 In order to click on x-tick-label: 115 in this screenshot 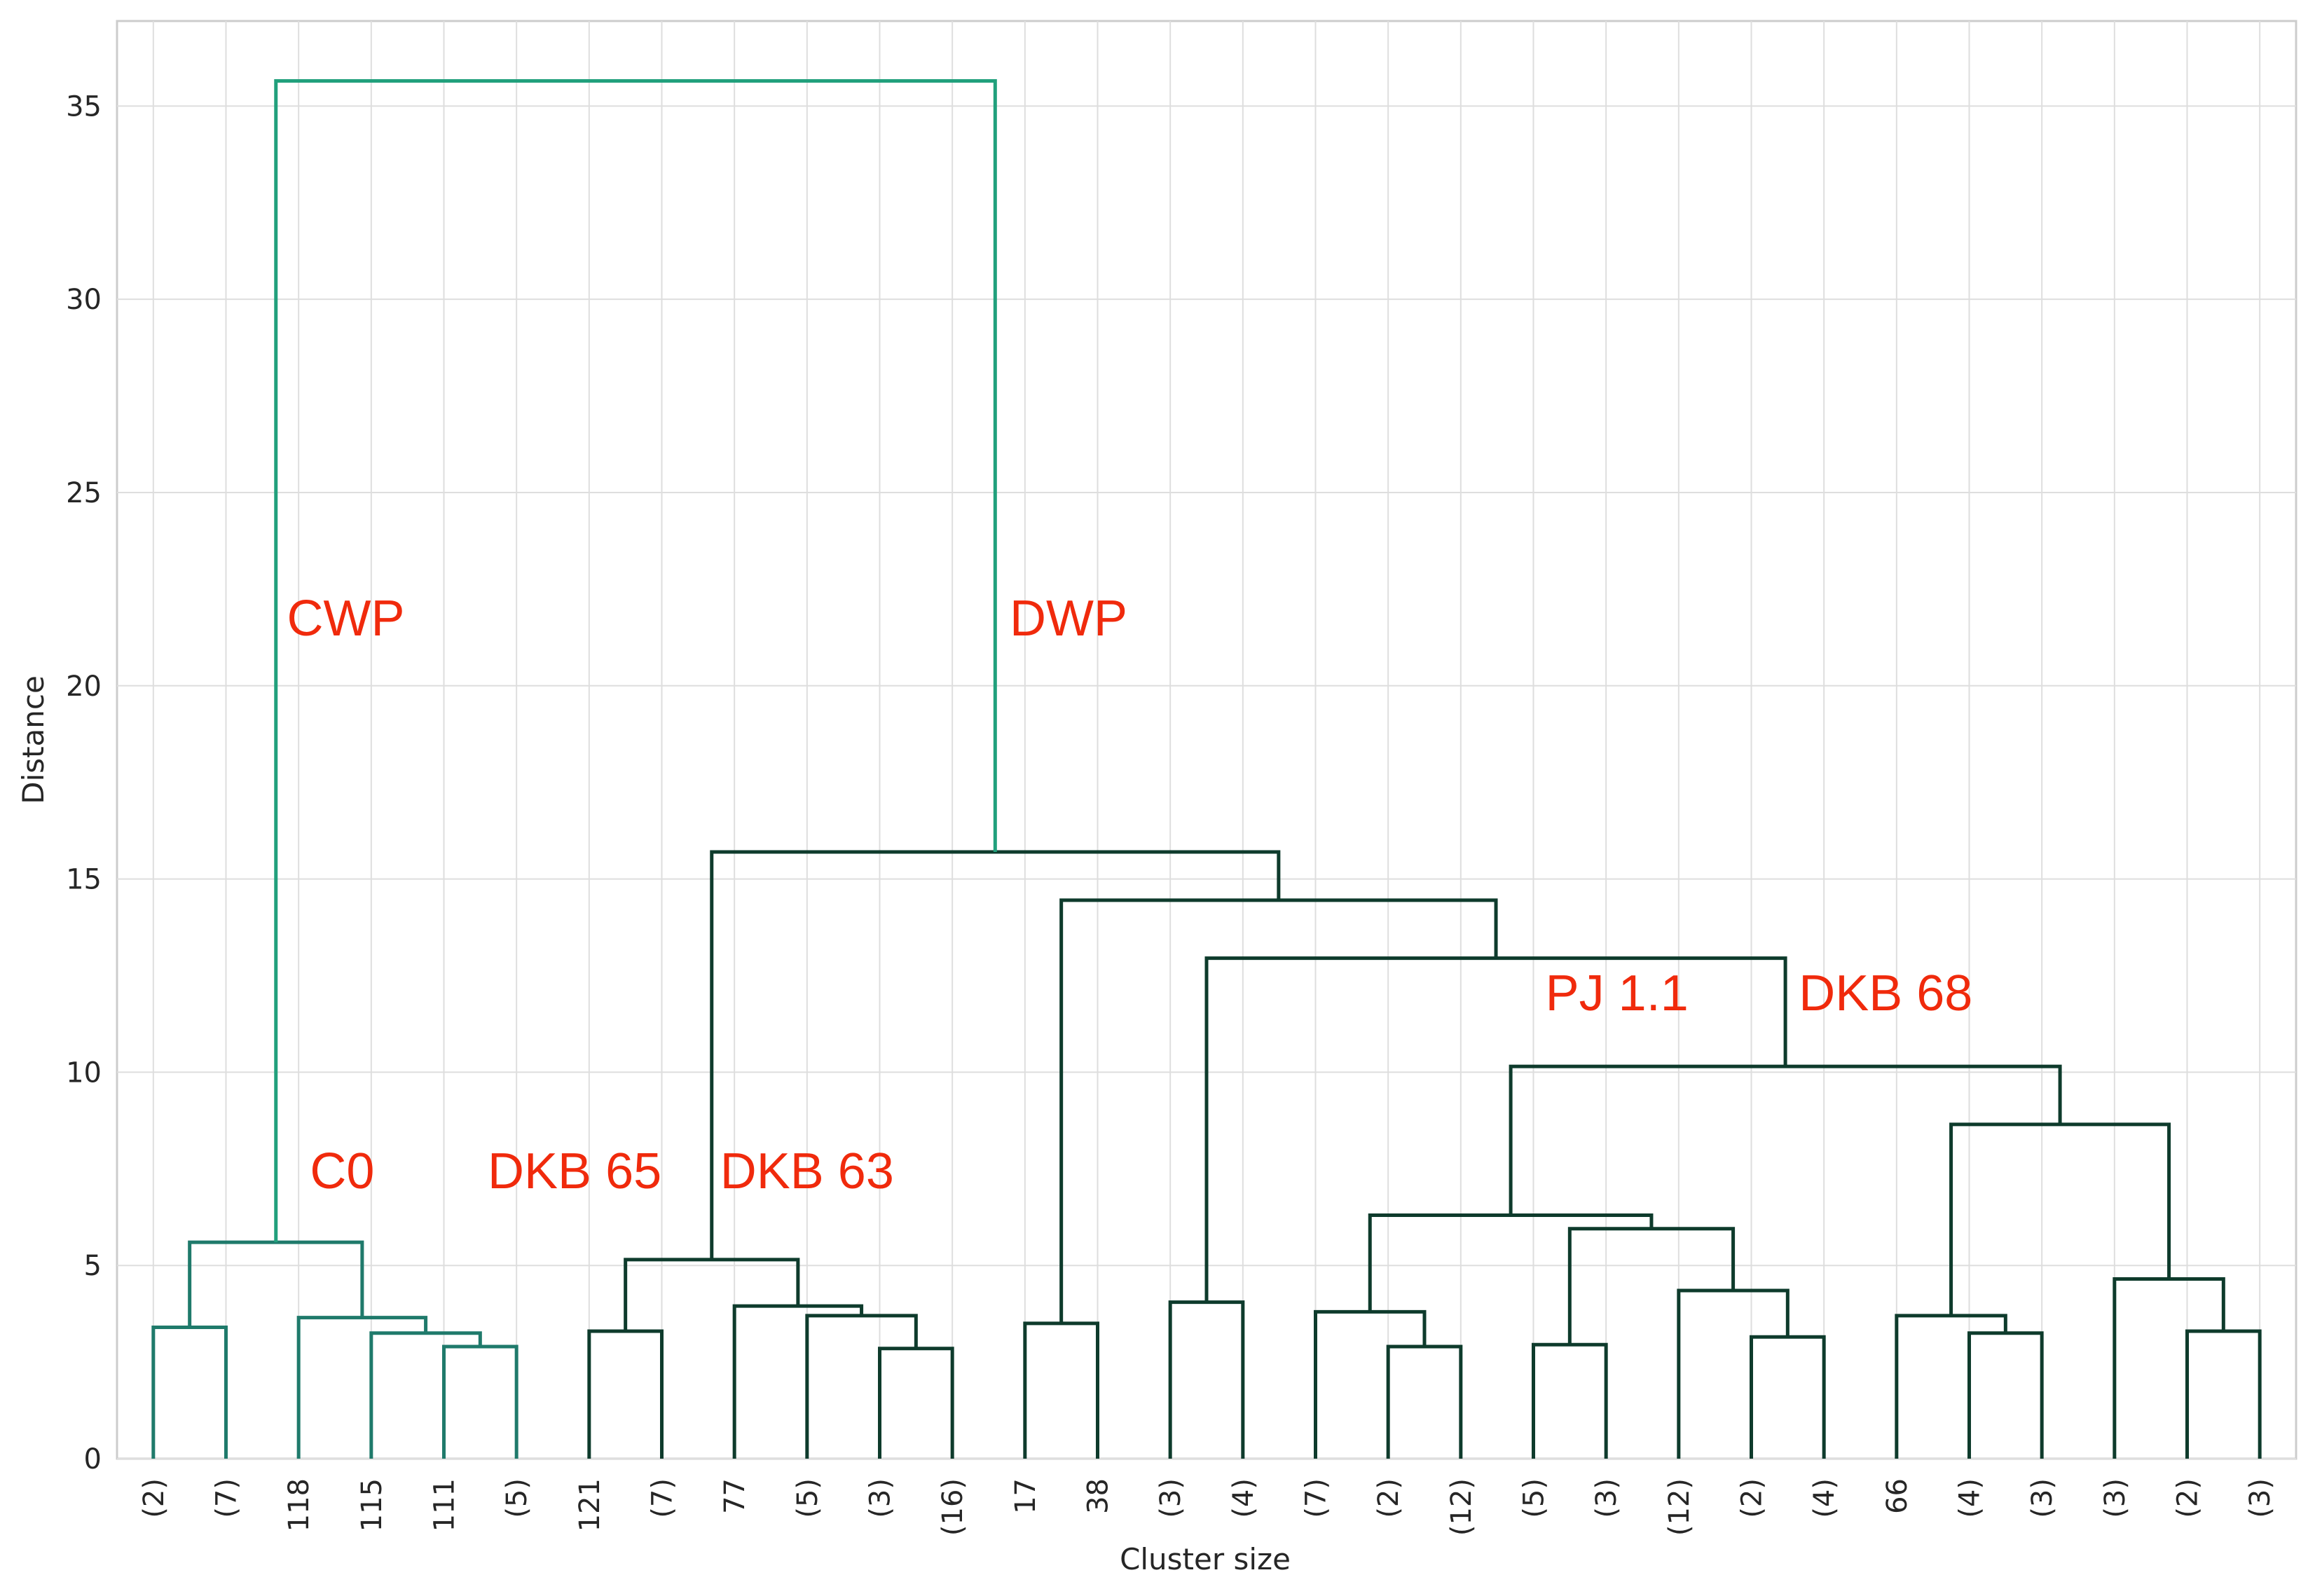, I will do `click(372, 1505)`.